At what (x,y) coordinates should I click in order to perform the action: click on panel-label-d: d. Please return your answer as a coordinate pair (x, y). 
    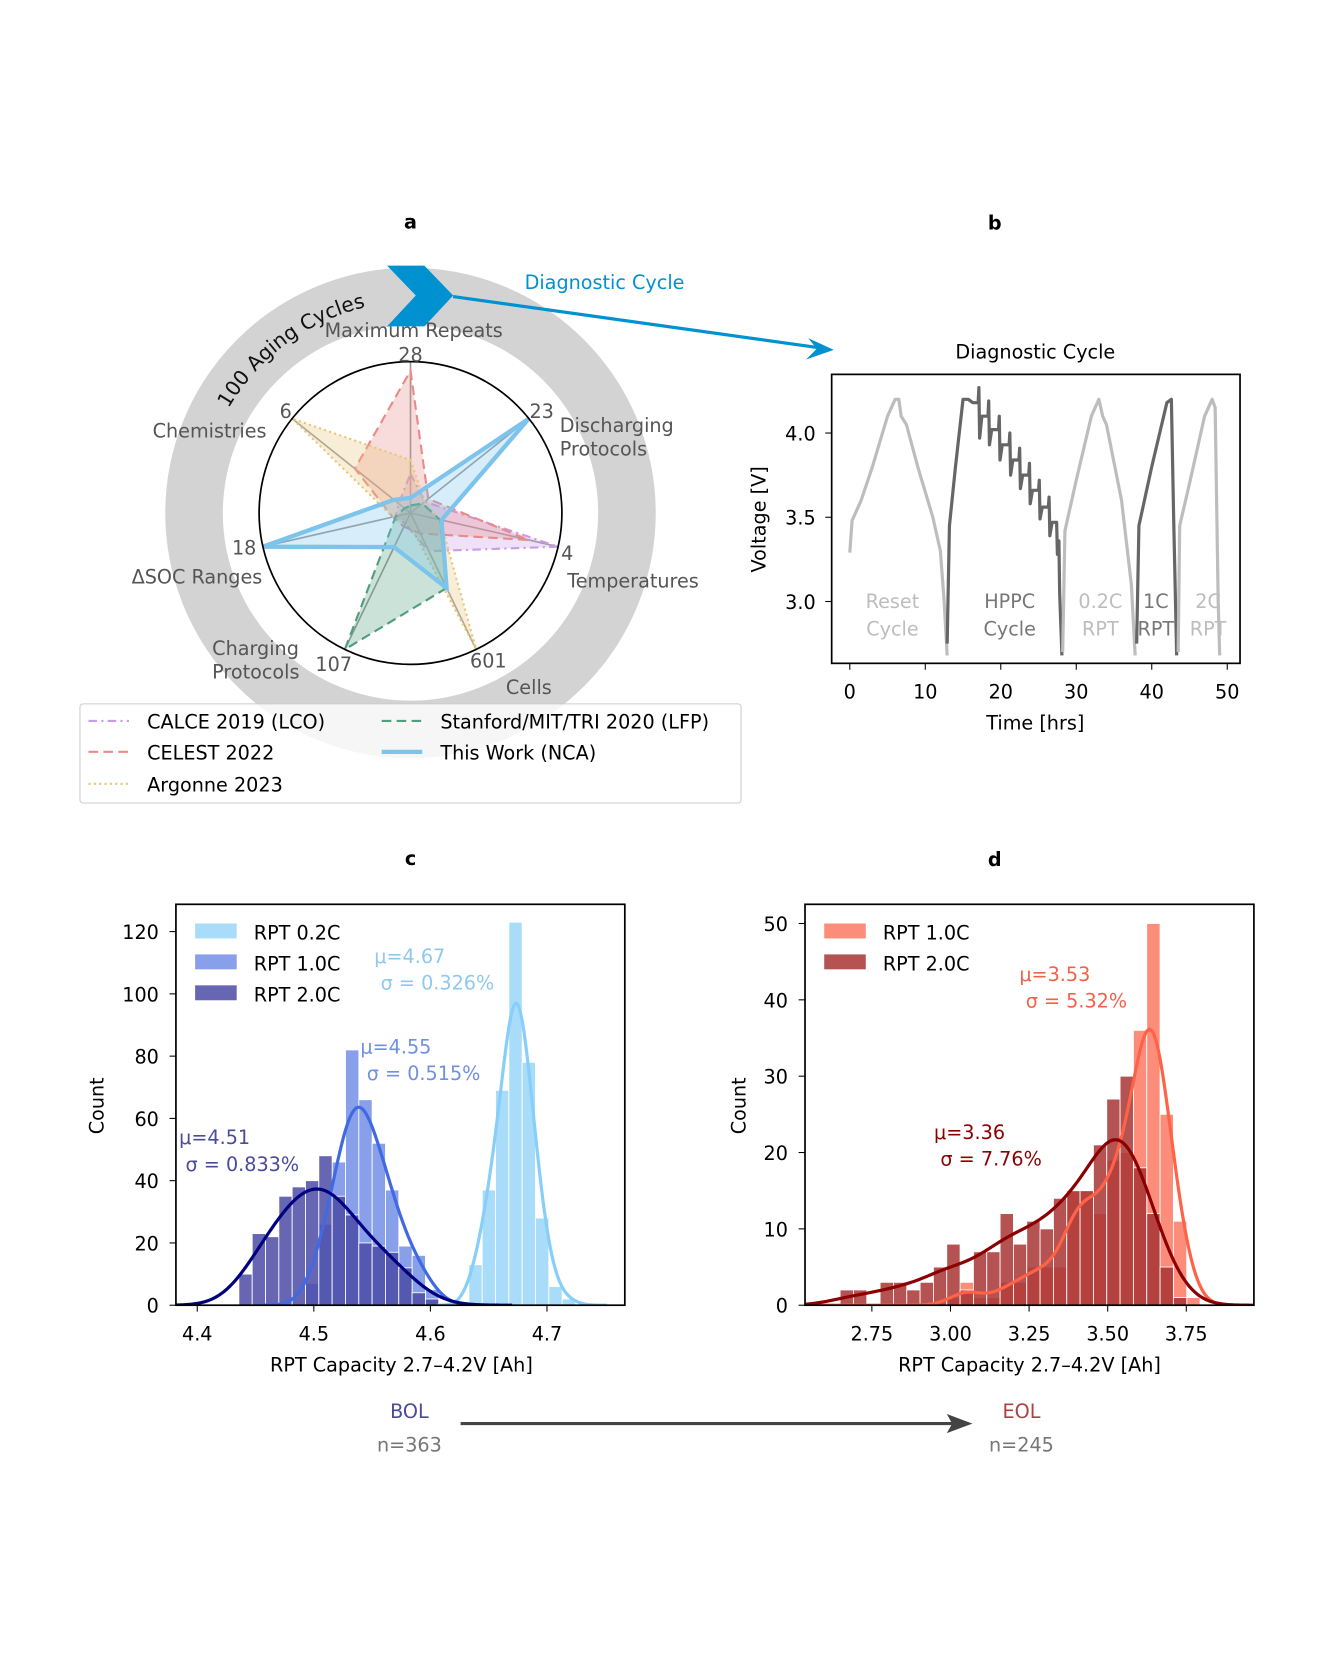
    Looking at the image, I should click on (995, 859).